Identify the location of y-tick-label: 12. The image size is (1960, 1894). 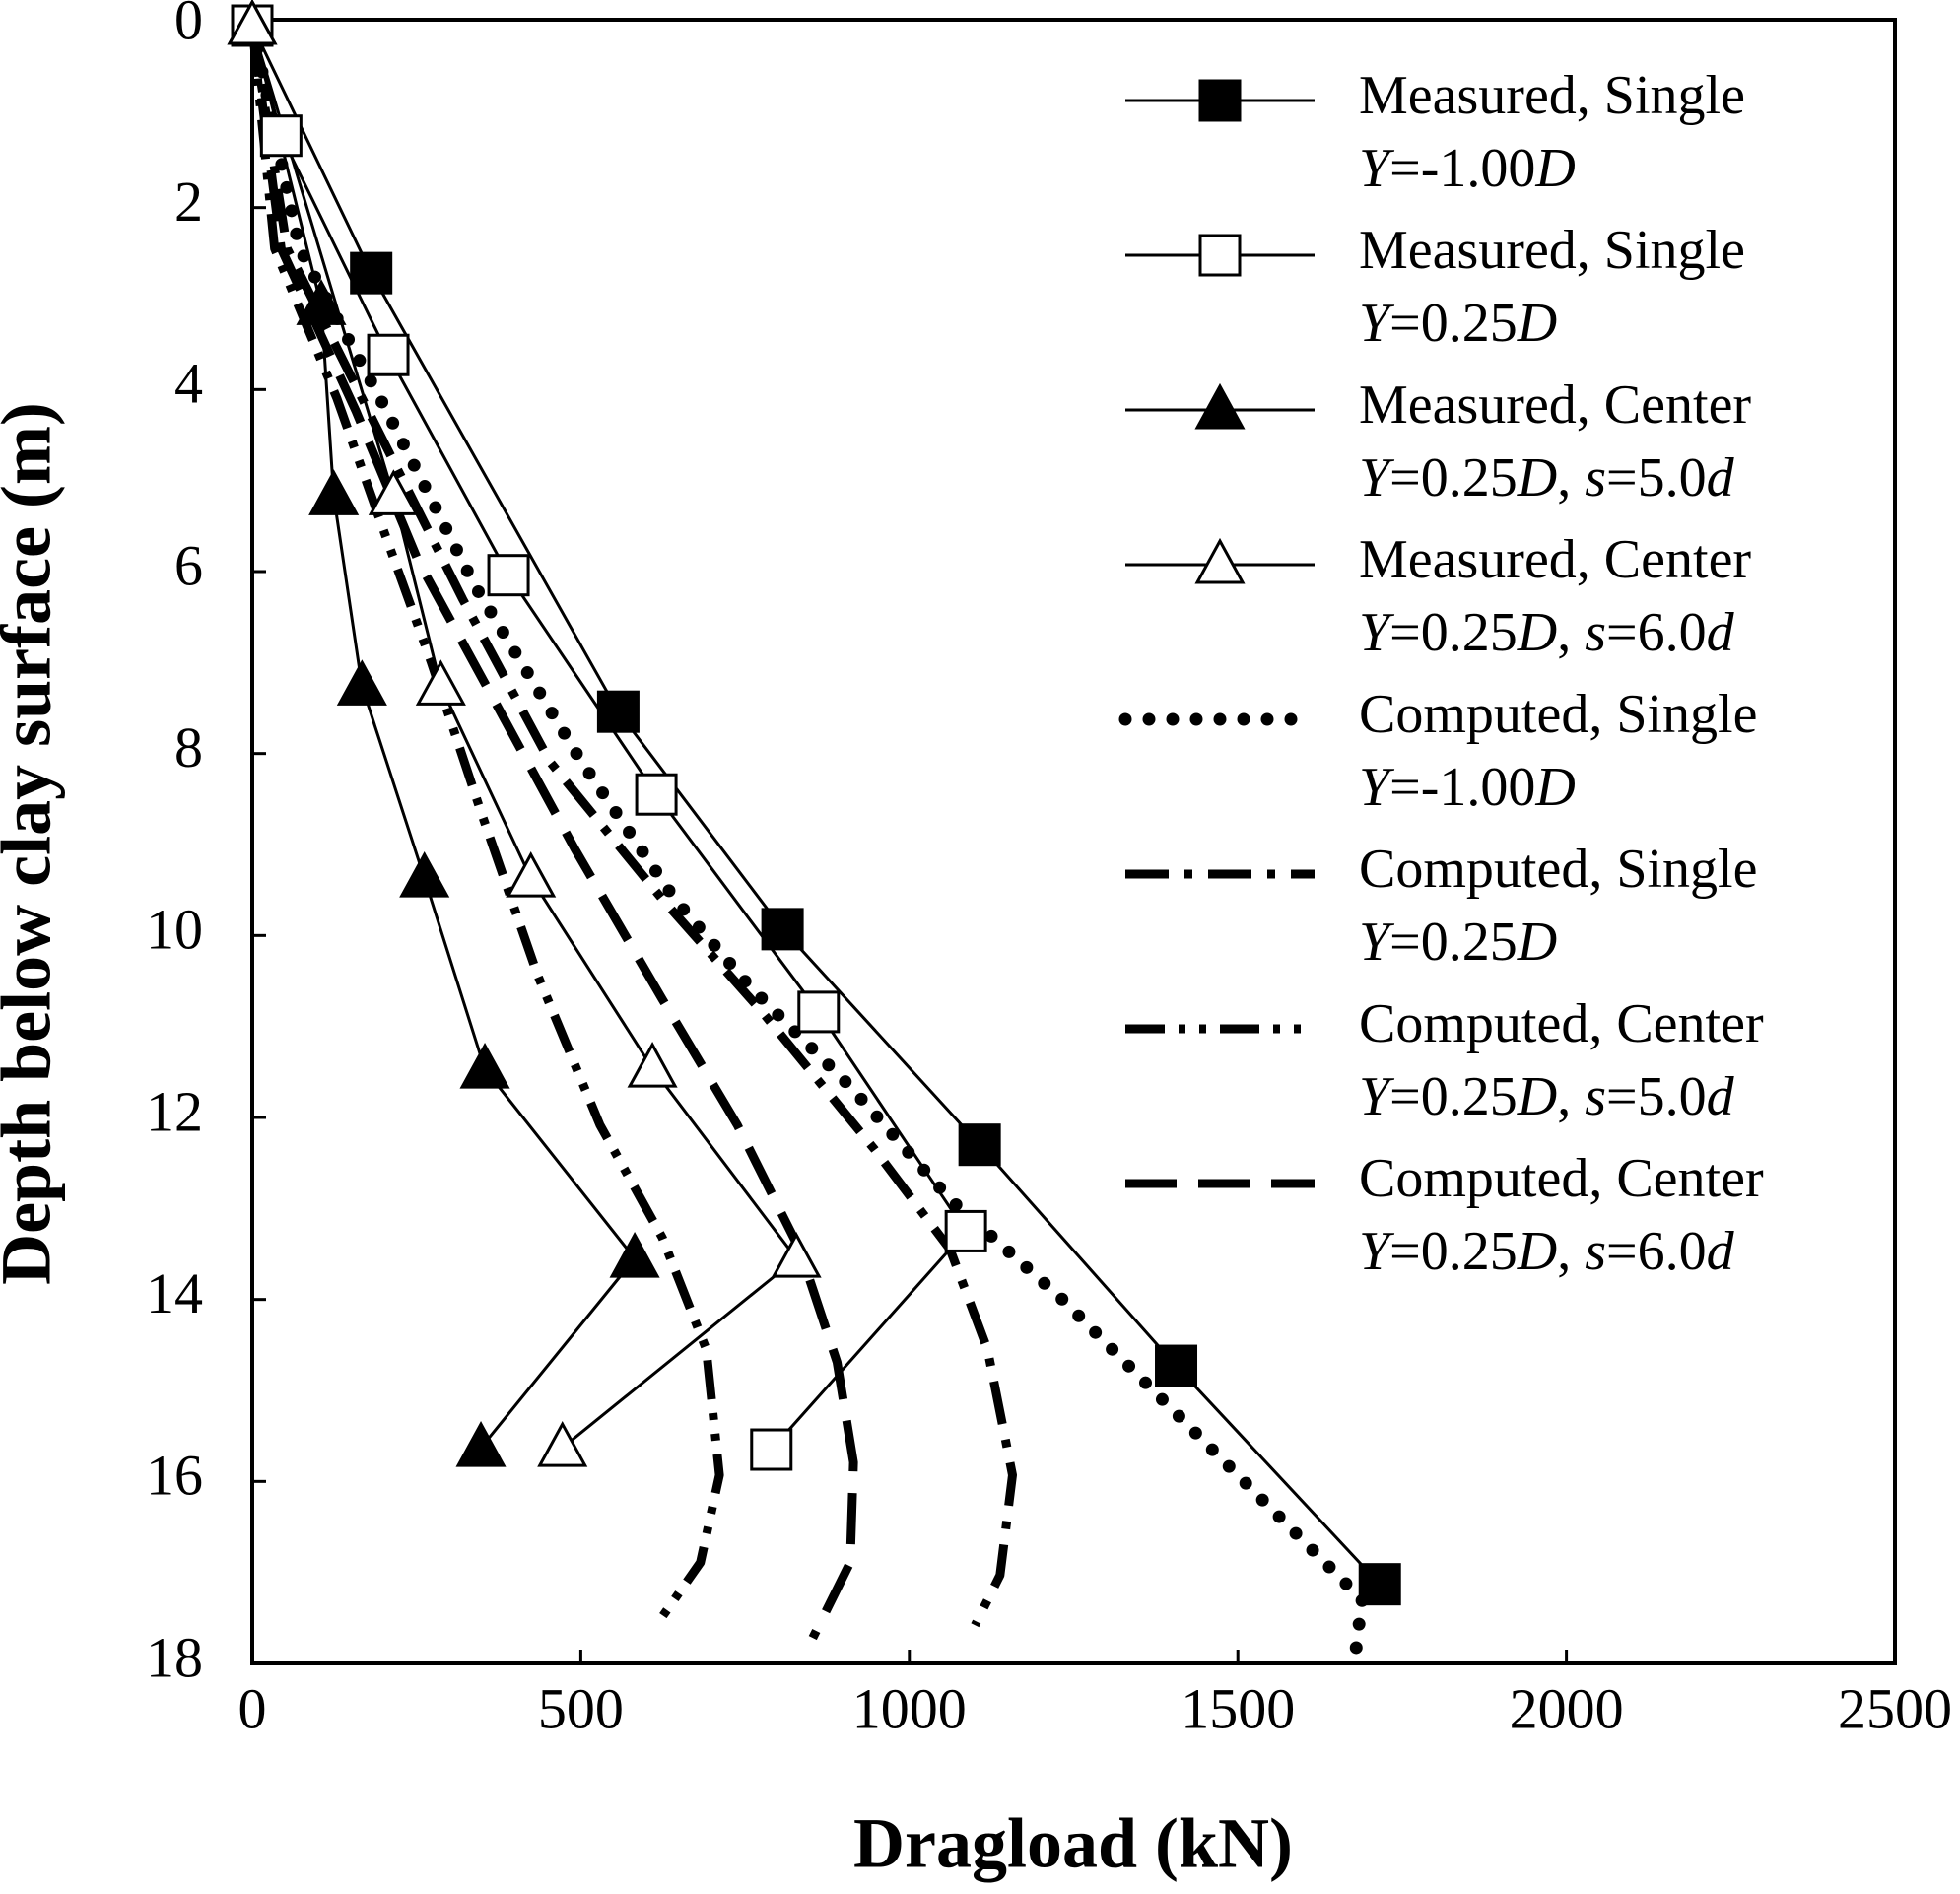
(174, 1111).